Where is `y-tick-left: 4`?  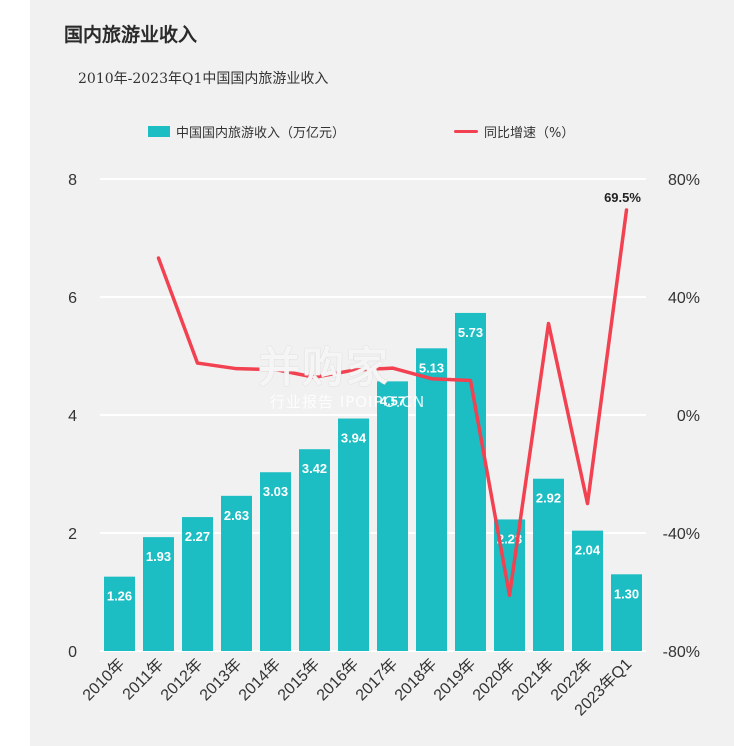 y-tick-left: 4 is located at coordinates (72, 416).